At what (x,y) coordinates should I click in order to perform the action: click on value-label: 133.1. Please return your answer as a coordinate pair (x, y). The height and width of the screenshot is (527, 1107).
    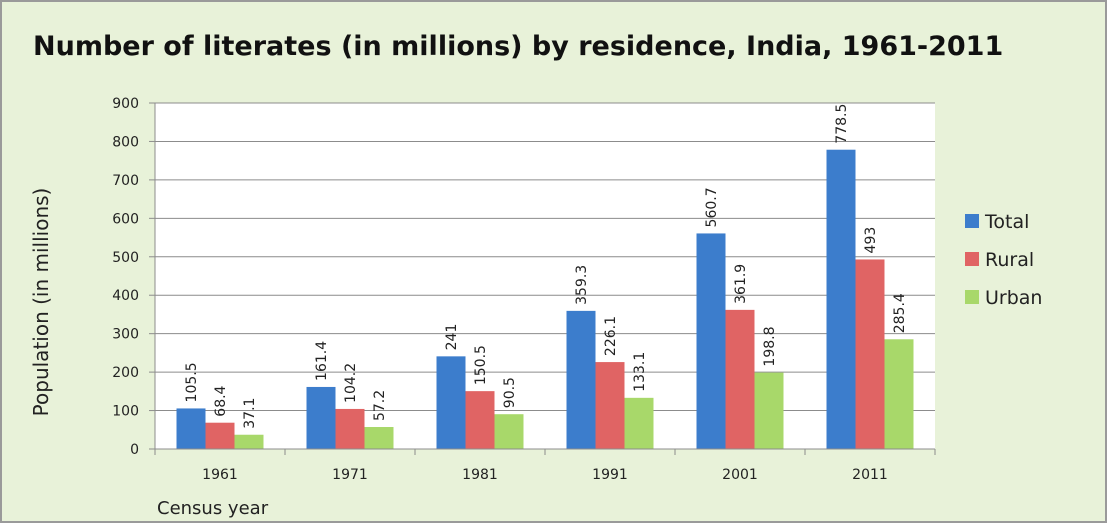
    Looking at the image, I should click on (640, 372).